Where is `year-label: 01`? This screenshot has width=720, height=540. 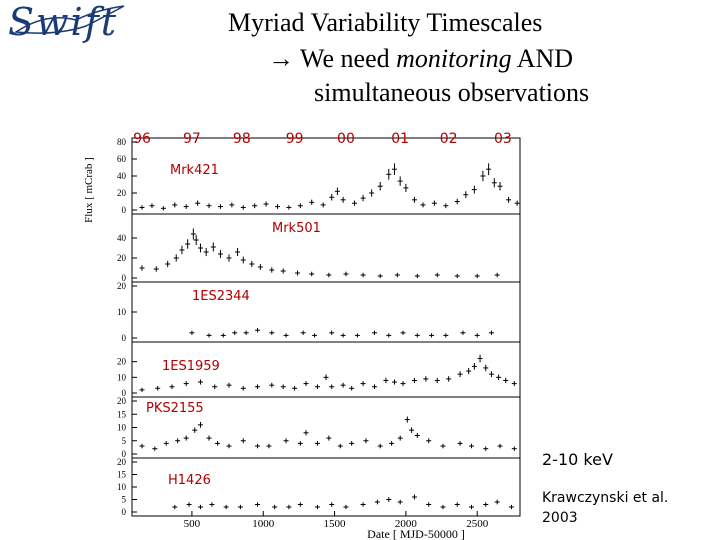 year-label: 01 is located at coordinates (400, 139).